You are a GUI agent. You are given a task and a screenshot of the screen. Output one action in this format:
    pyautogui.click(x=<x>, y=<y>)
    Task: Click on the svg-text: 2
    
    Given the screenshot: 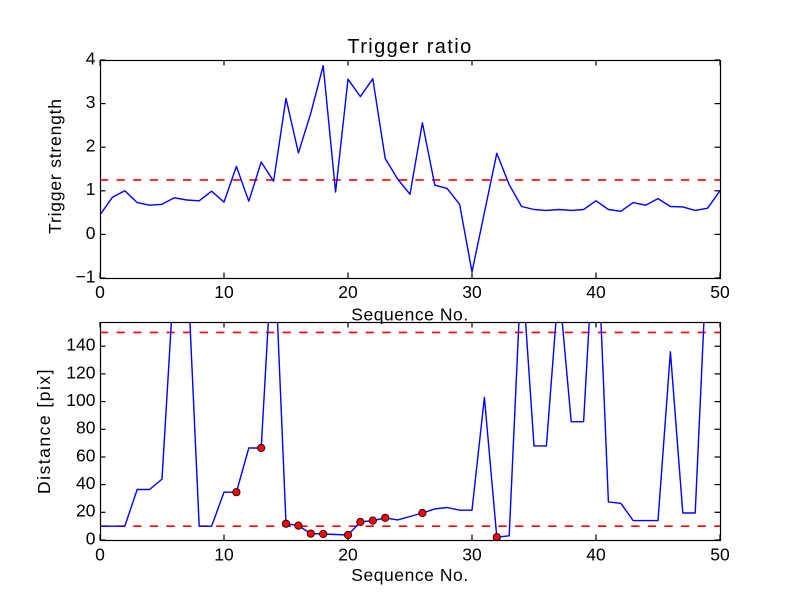 What is the action you would take?
    pyautogui.click(x=91, y=146)
    